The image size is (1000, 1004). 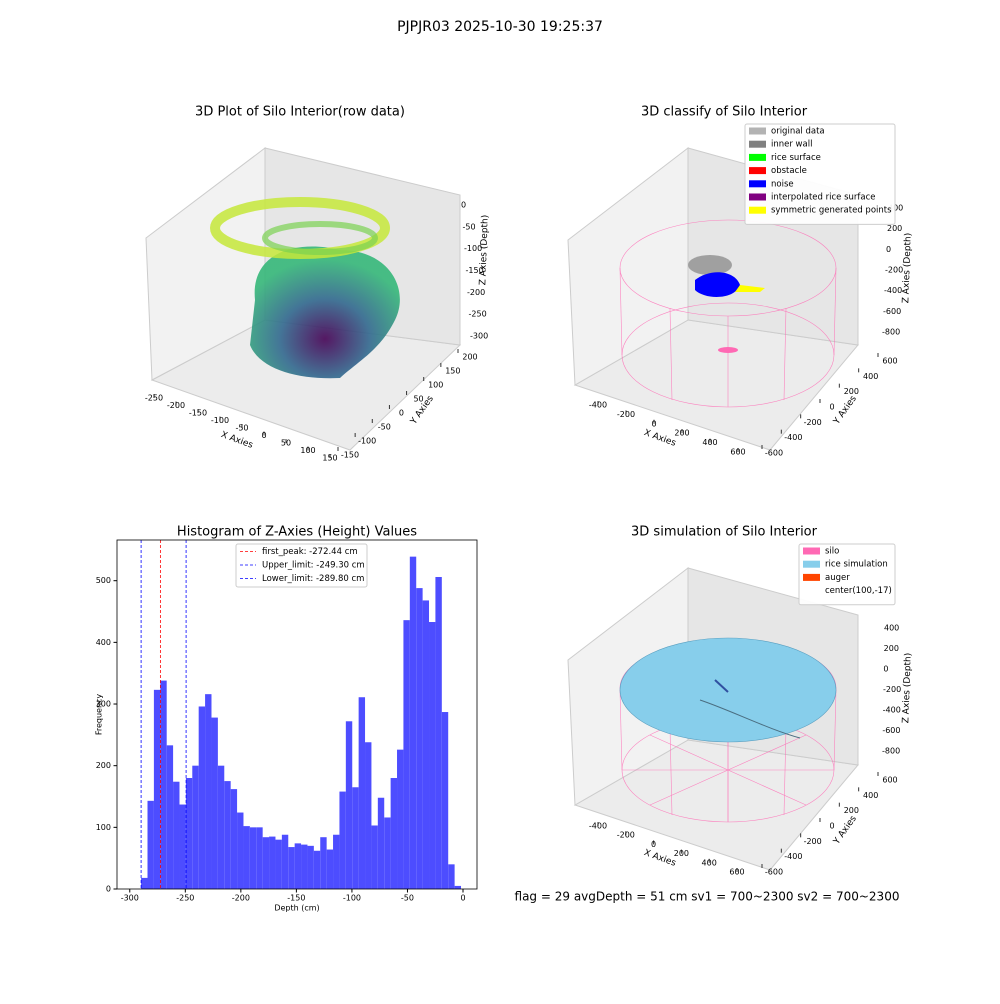 What do you see at coordinates (728, 521) in the screenshot?
I see `silo-wireframe` at bounding box center [728, 521].